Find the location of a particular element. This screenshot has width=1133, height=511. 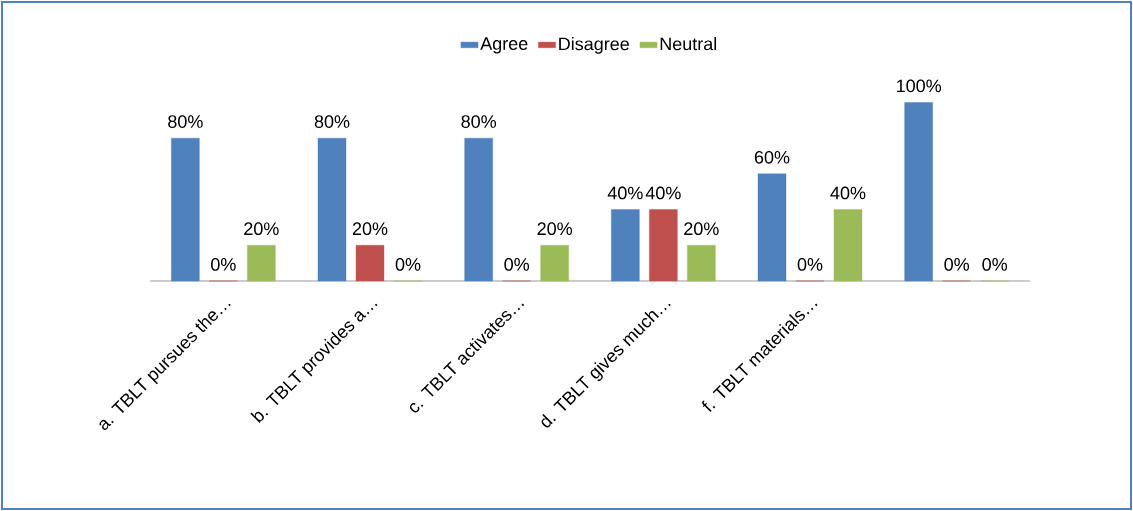

legend-label: Disagree is located at coordinates (594, 45).